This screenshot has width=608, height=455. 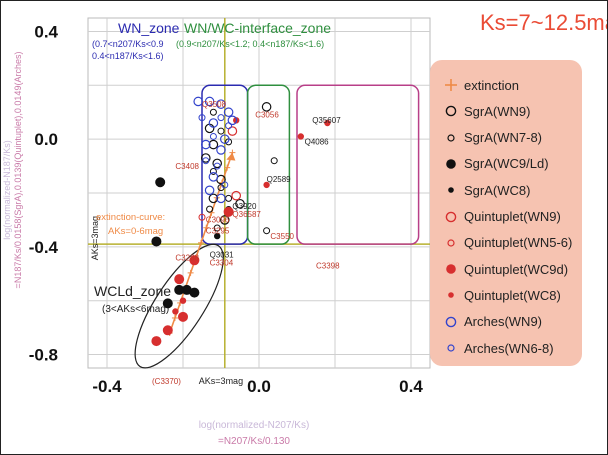 What do you see at coordinates (135, 231) in the screenshot?
I see `extinction-curve-label: AKs=0-6mag` at bounding box center [135, 231].